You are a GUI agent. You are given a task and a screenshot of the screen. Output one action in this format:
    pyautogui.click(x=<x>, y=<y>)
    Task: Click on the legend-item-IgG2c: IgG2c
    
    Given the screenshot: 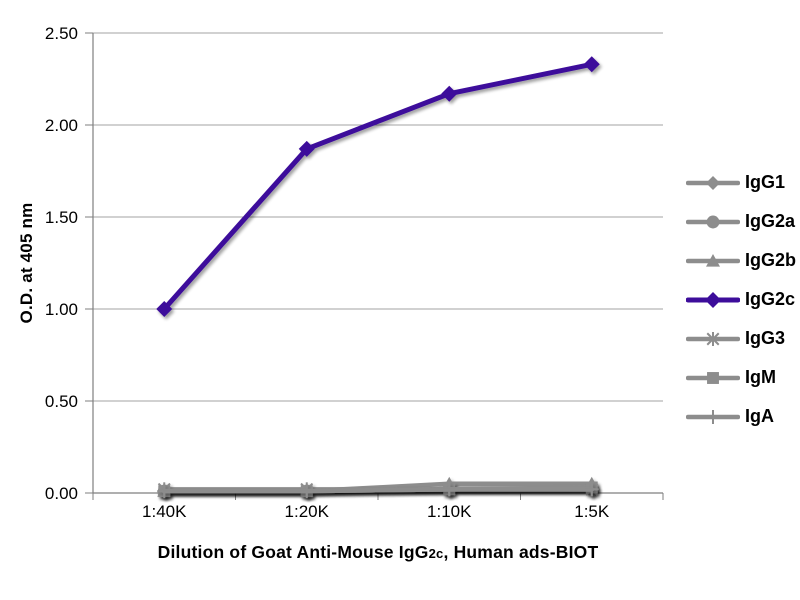 What is the action you would take?
    pyautogui.click(x=741, y=299)
    